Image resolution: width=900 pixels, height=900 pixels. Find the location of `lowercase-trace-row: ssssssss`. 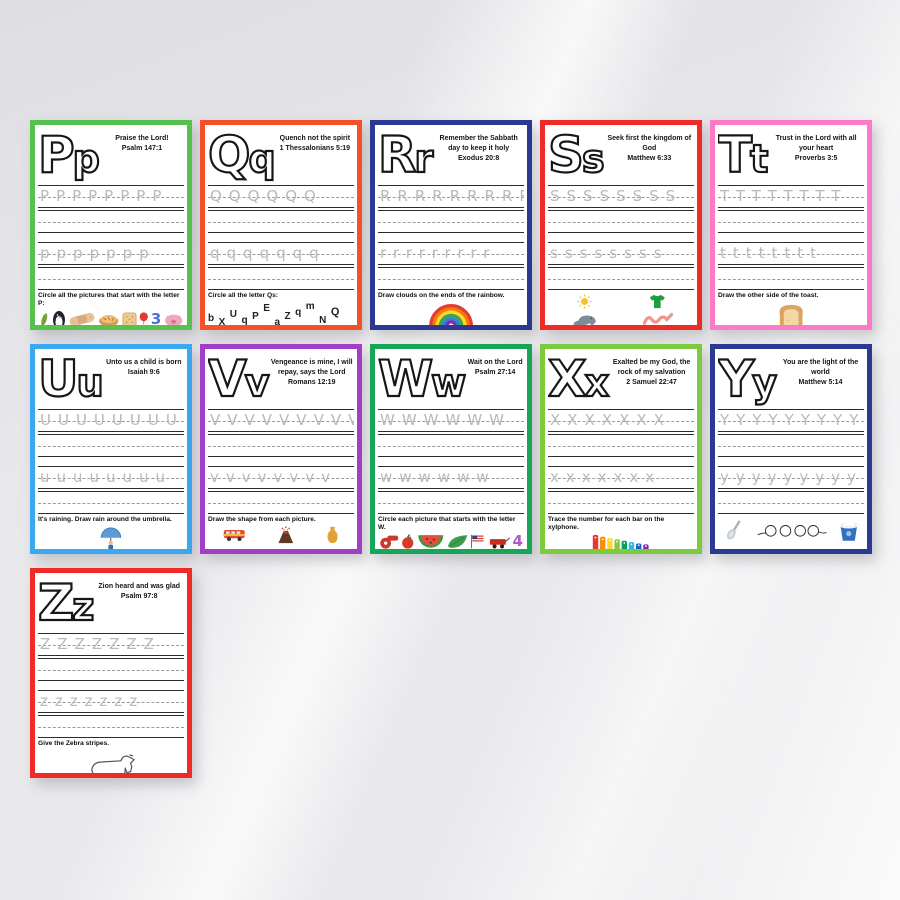

lowercase-trace-row: ssssssss is located at coordinates (621, 253).